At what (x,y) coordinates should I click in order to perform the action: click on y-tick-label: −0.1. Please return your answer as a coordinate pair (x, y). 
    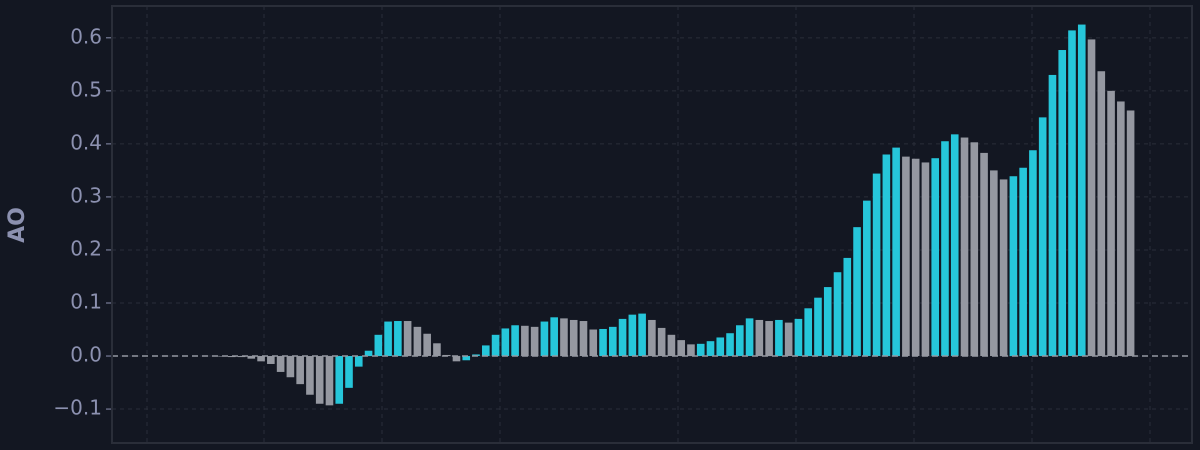
    Looking at the image, I should click on (77, 408).